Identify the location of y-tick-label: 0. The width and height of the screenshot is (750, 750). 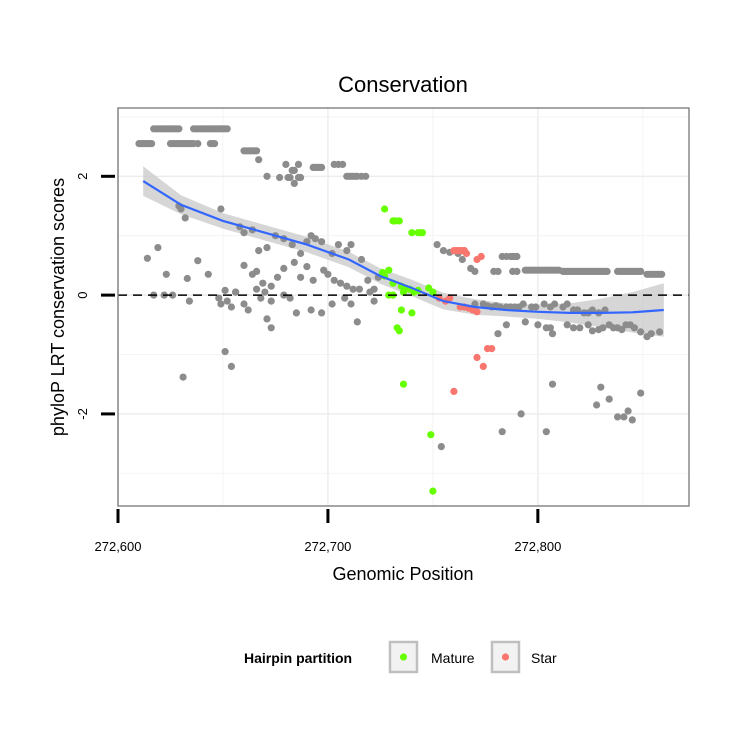
(82, 295).